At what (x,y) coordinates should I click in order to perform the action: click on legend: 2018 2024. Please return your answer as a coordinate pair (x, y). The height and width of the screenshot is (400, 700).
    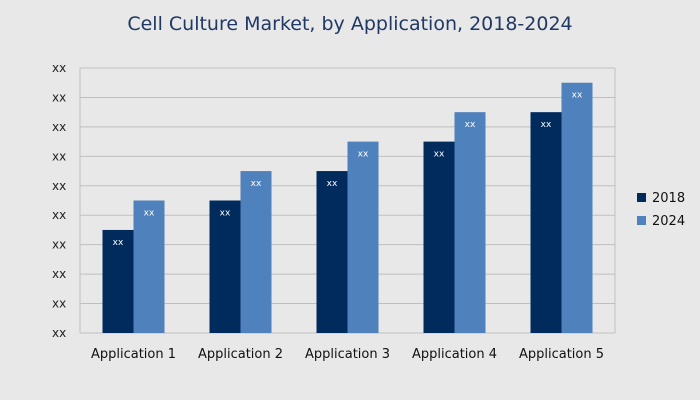
    Looking at the image, I should click on (661, 210).